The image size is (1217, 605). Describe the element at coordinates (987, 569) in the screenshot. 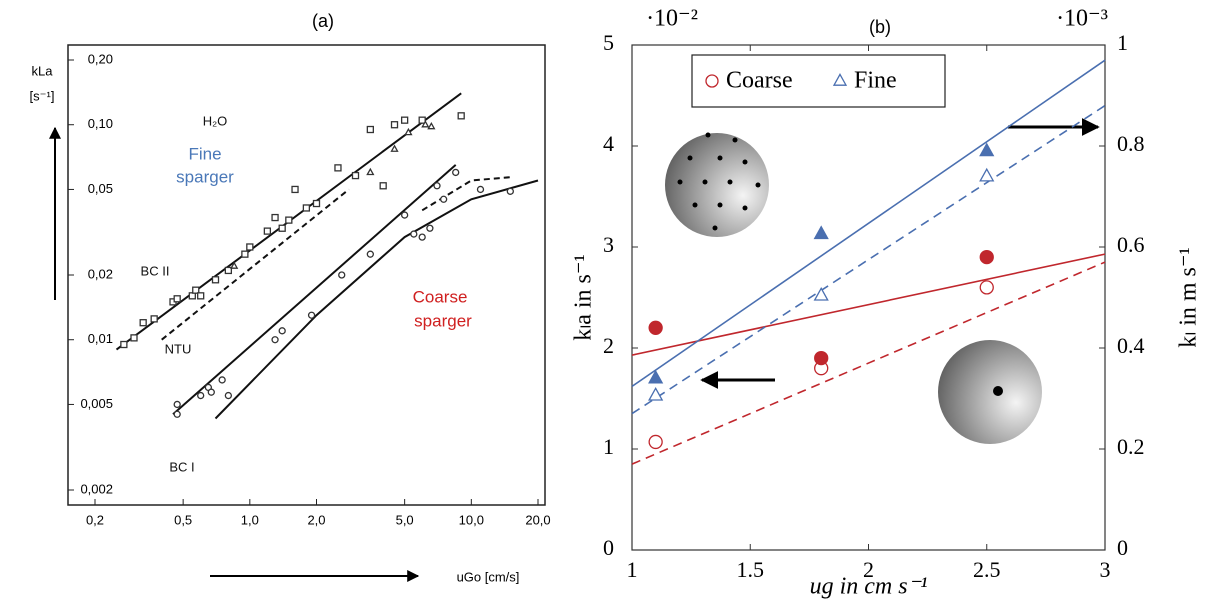

I see `x-tick-label: 2.5` at that location.